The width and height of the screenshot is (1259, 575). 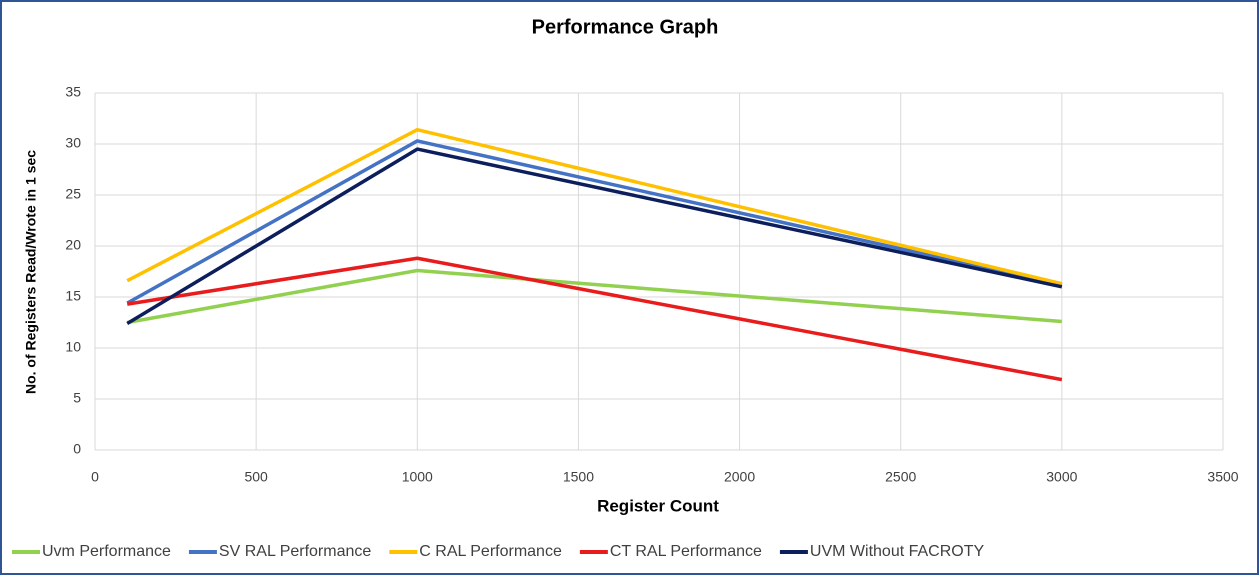 What do you see at coordinates (77, 449) in the screenshot?
I see `y-tick-label: 0` at bounding box center [77, 449].